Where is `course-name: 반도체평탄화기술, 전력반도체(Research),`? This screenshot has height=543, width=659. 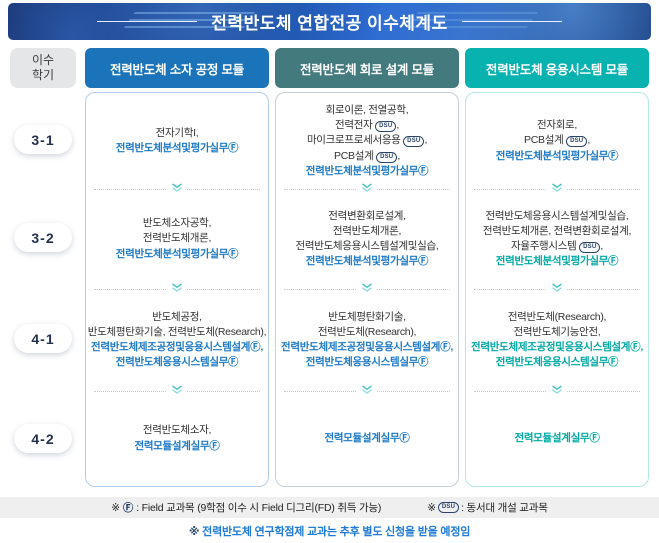
course-name: 반도체평탄화기술, 전력반도체(Research), is located at coordinates (177, 331).